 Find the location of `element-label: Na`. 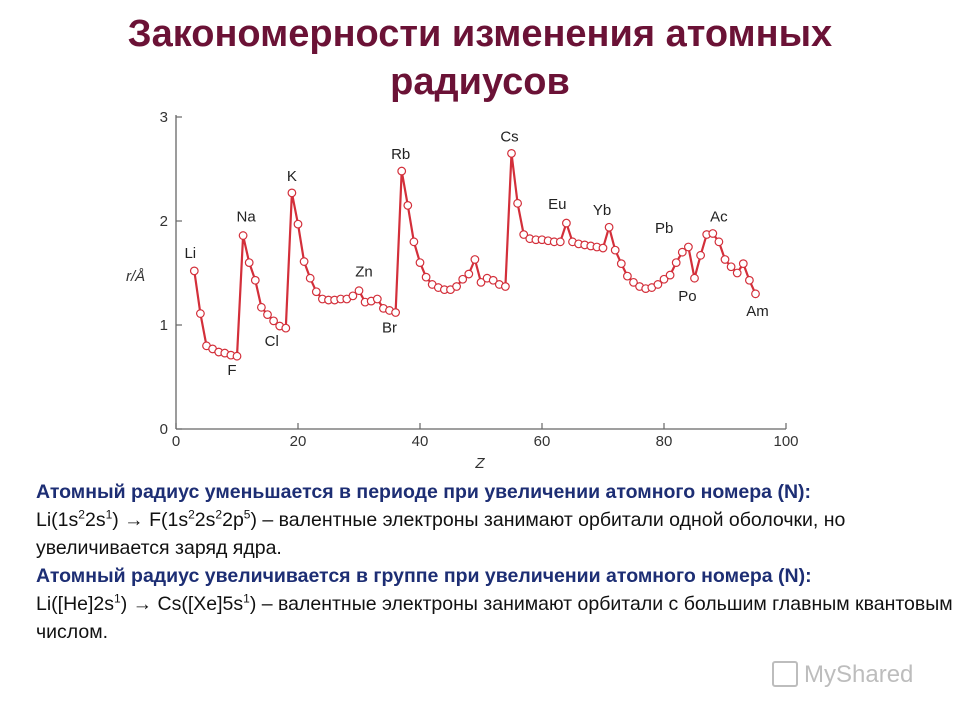

element-label: Na is located at coordinates (247, 217).